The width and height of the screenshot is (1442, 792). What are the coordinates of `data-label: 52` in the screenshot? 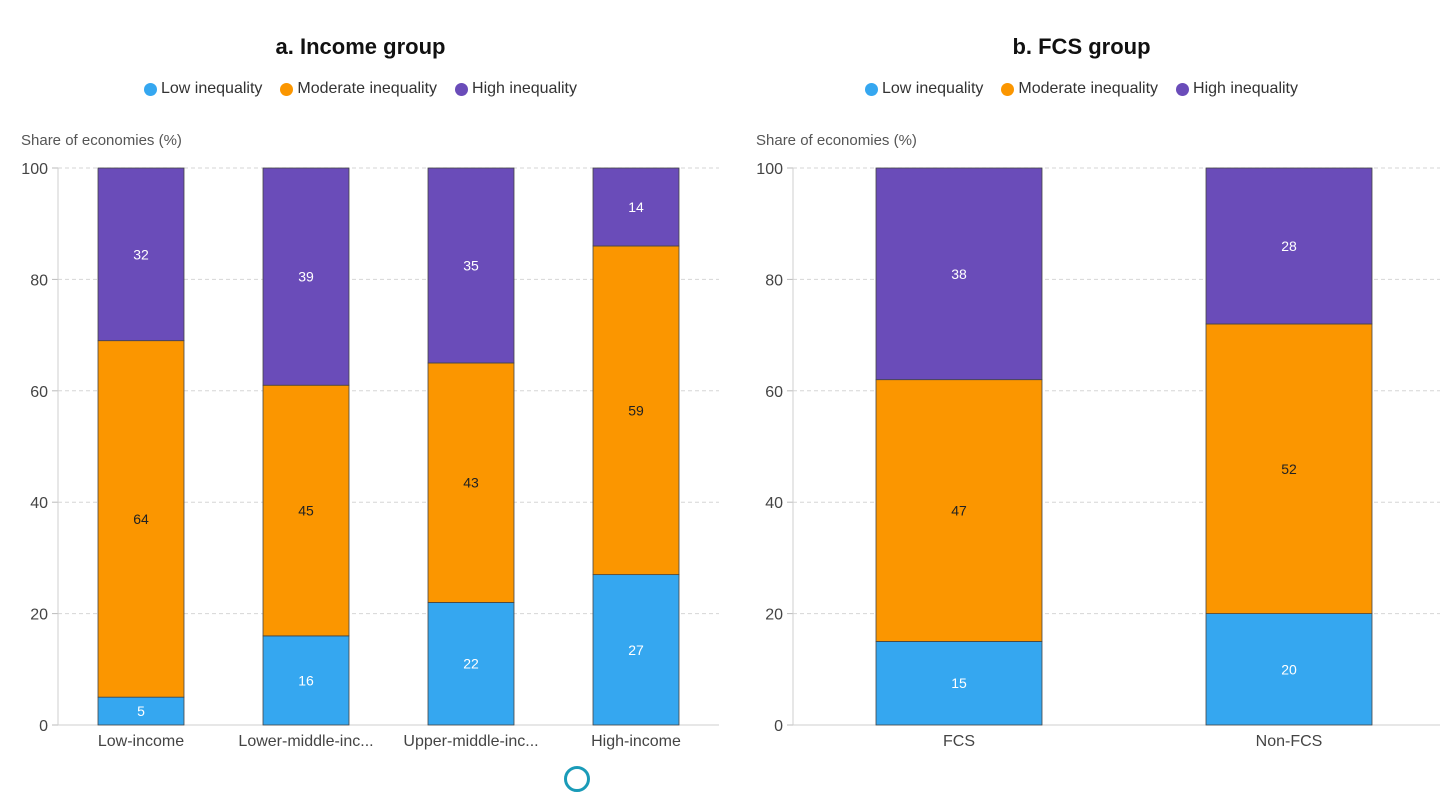 It's located at (1289, 469).